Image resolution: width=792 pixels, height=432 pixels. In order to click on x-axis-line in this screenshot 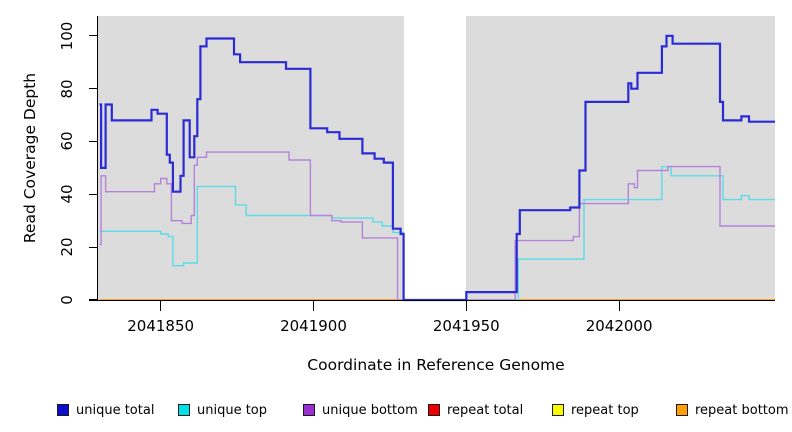, I will do `click(435, 301)`.